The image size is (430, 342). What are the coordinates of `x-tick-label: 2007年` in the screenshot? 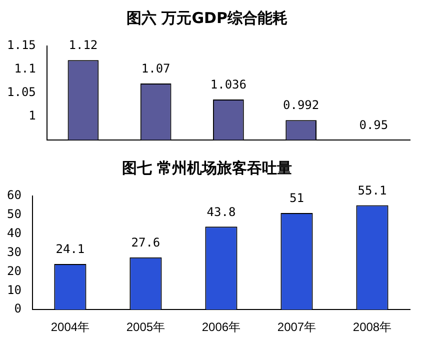 It's located at (296, 327).